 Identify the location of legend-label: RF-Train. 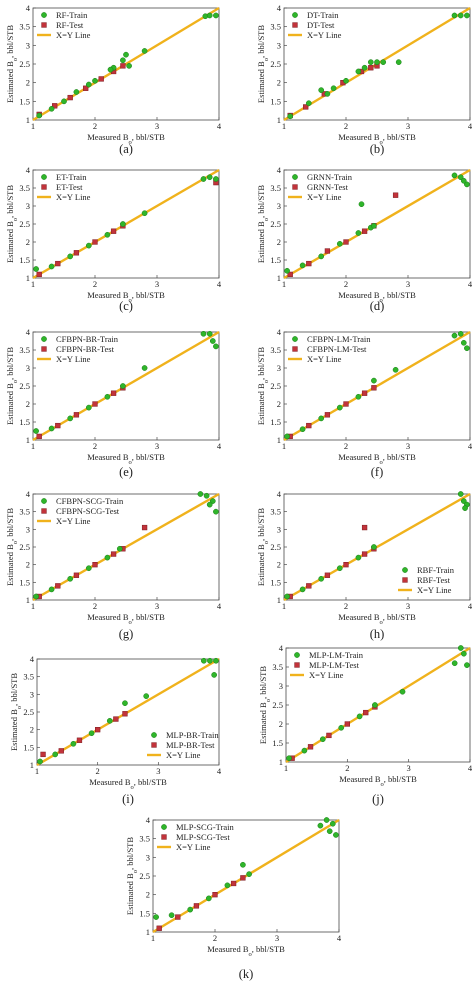
(72, 15).